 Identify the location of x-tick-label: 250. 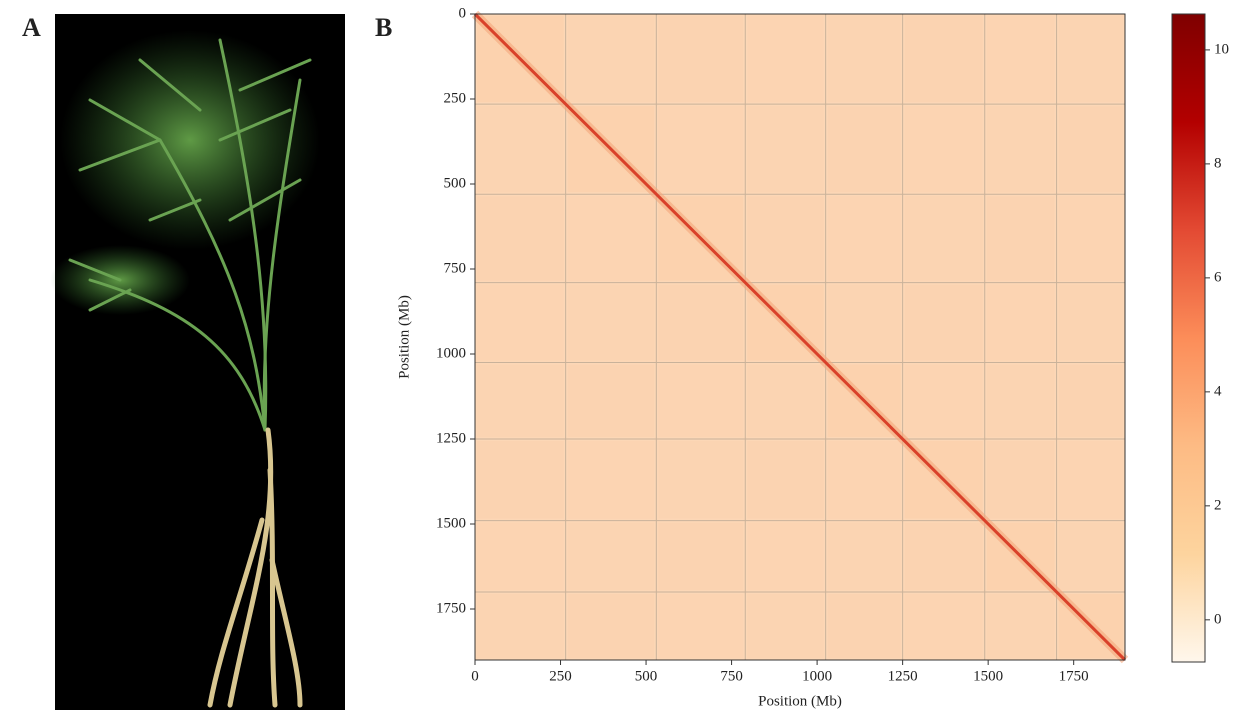
(560, 676).